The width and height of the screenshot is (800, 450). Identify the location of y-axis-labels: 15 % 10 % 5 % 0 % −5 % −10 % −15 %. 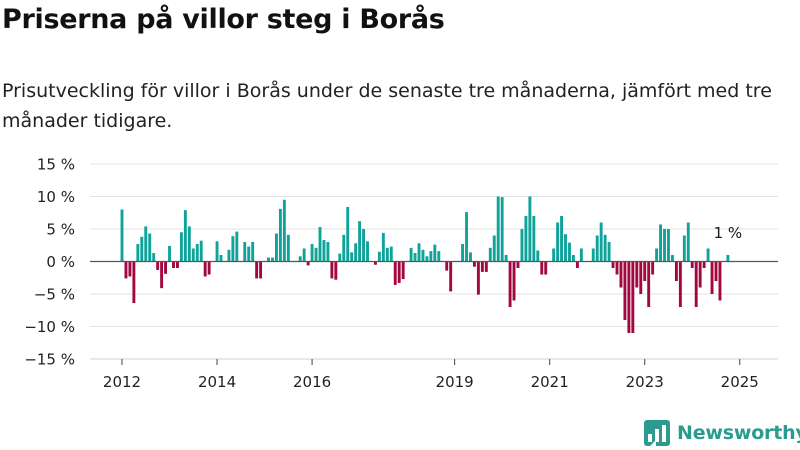
(49, 262).